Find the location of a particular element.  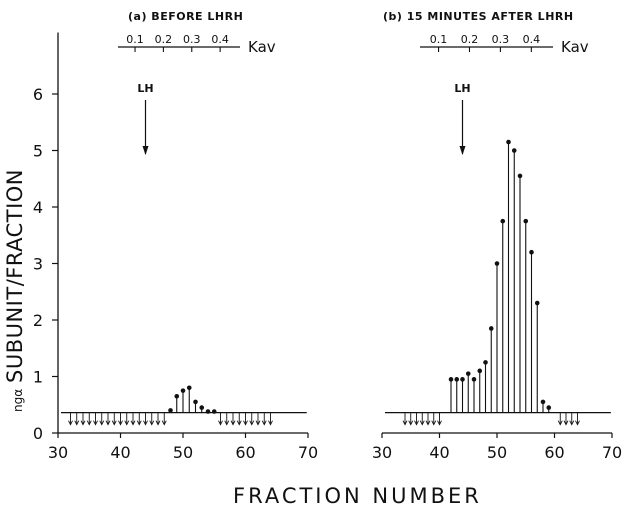

panel-title: (a) BEFORE LHRH is located at coordinates (185, 16).